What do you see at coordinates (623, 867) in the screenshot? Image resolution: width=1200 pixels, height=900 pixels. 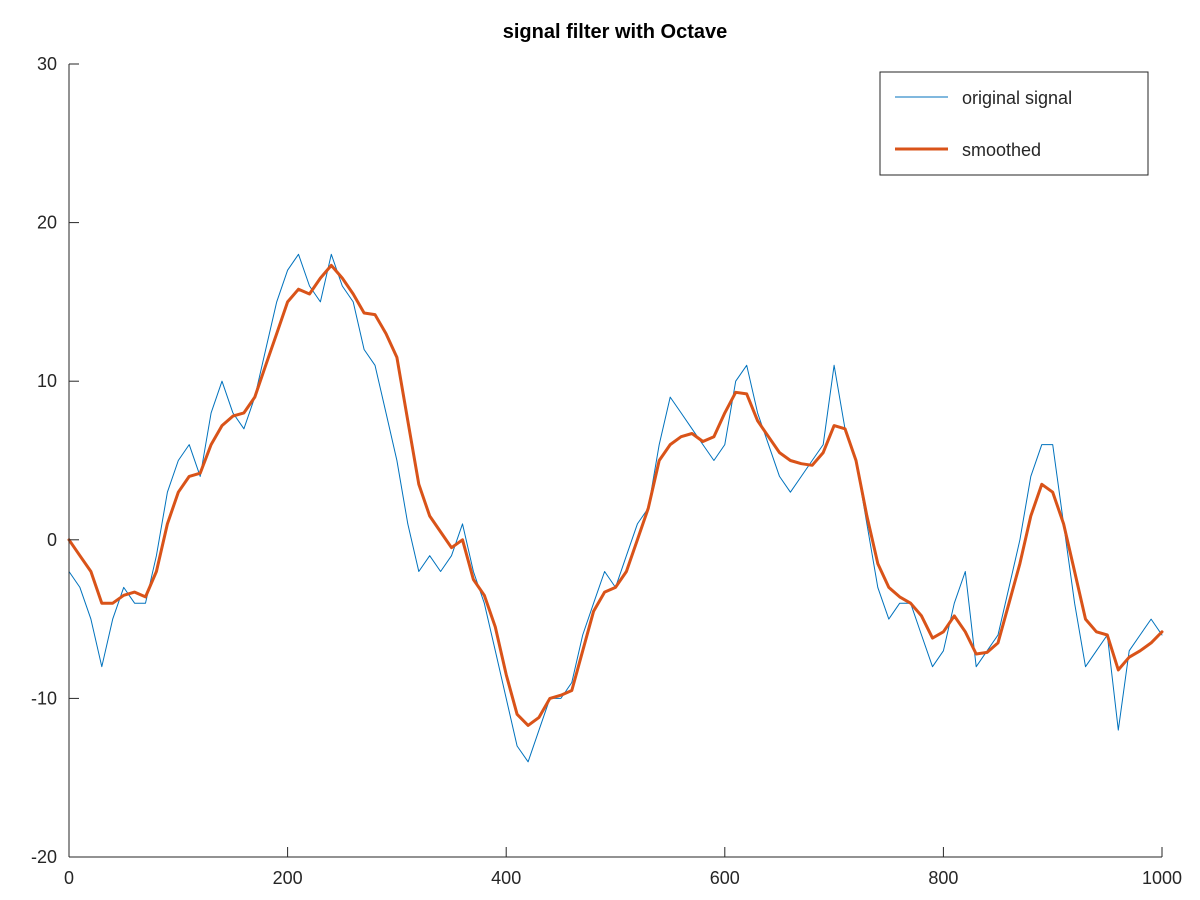 I see `x-ticks: 0 200 400 600 800 1000` at bounding box center [623, 867].